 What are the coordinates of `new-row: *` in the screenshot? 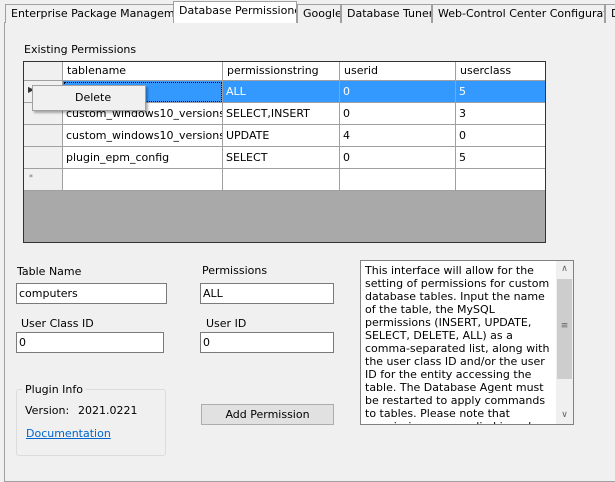 It's located at (284, 180).